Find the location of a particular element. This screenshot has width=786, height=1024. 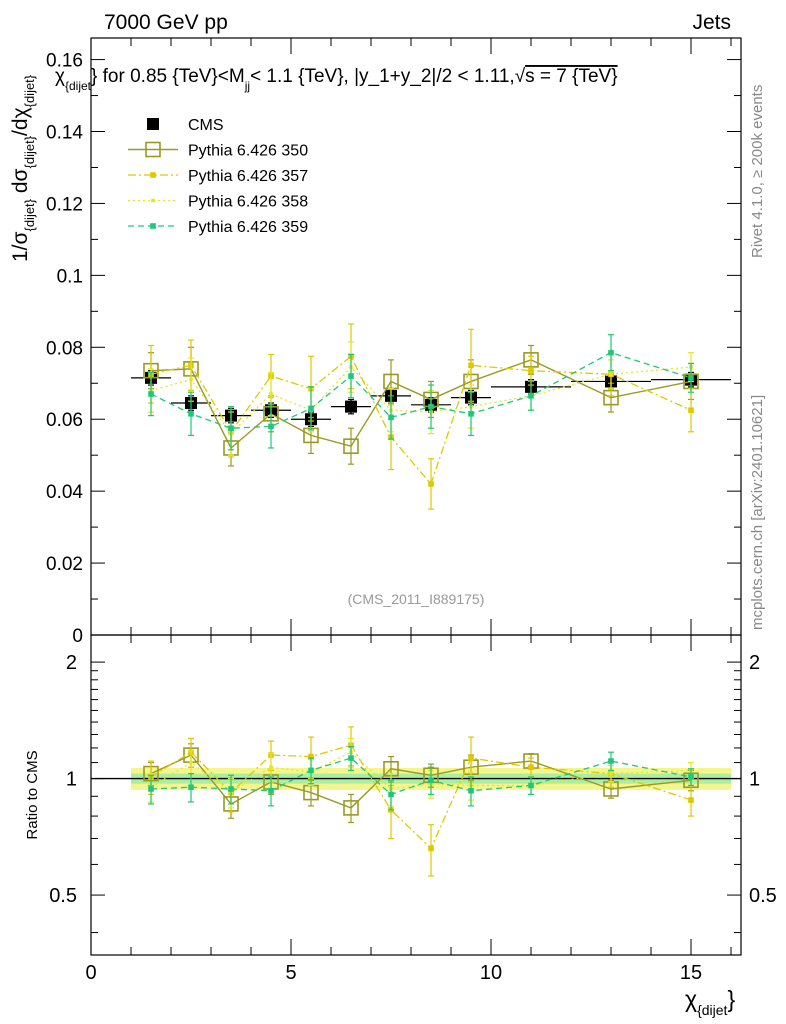

ratio-y-tick-label: 0.5 is located at coordinates (63, 896).